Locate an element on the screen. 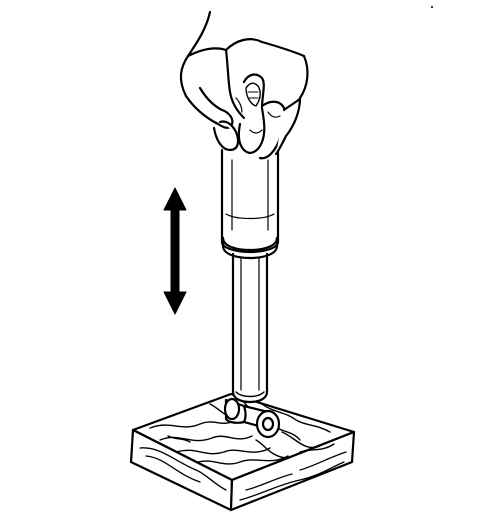 The height and width of the screenshot is (528, 480). wood-grain-front is located at coordinates (243, 474).